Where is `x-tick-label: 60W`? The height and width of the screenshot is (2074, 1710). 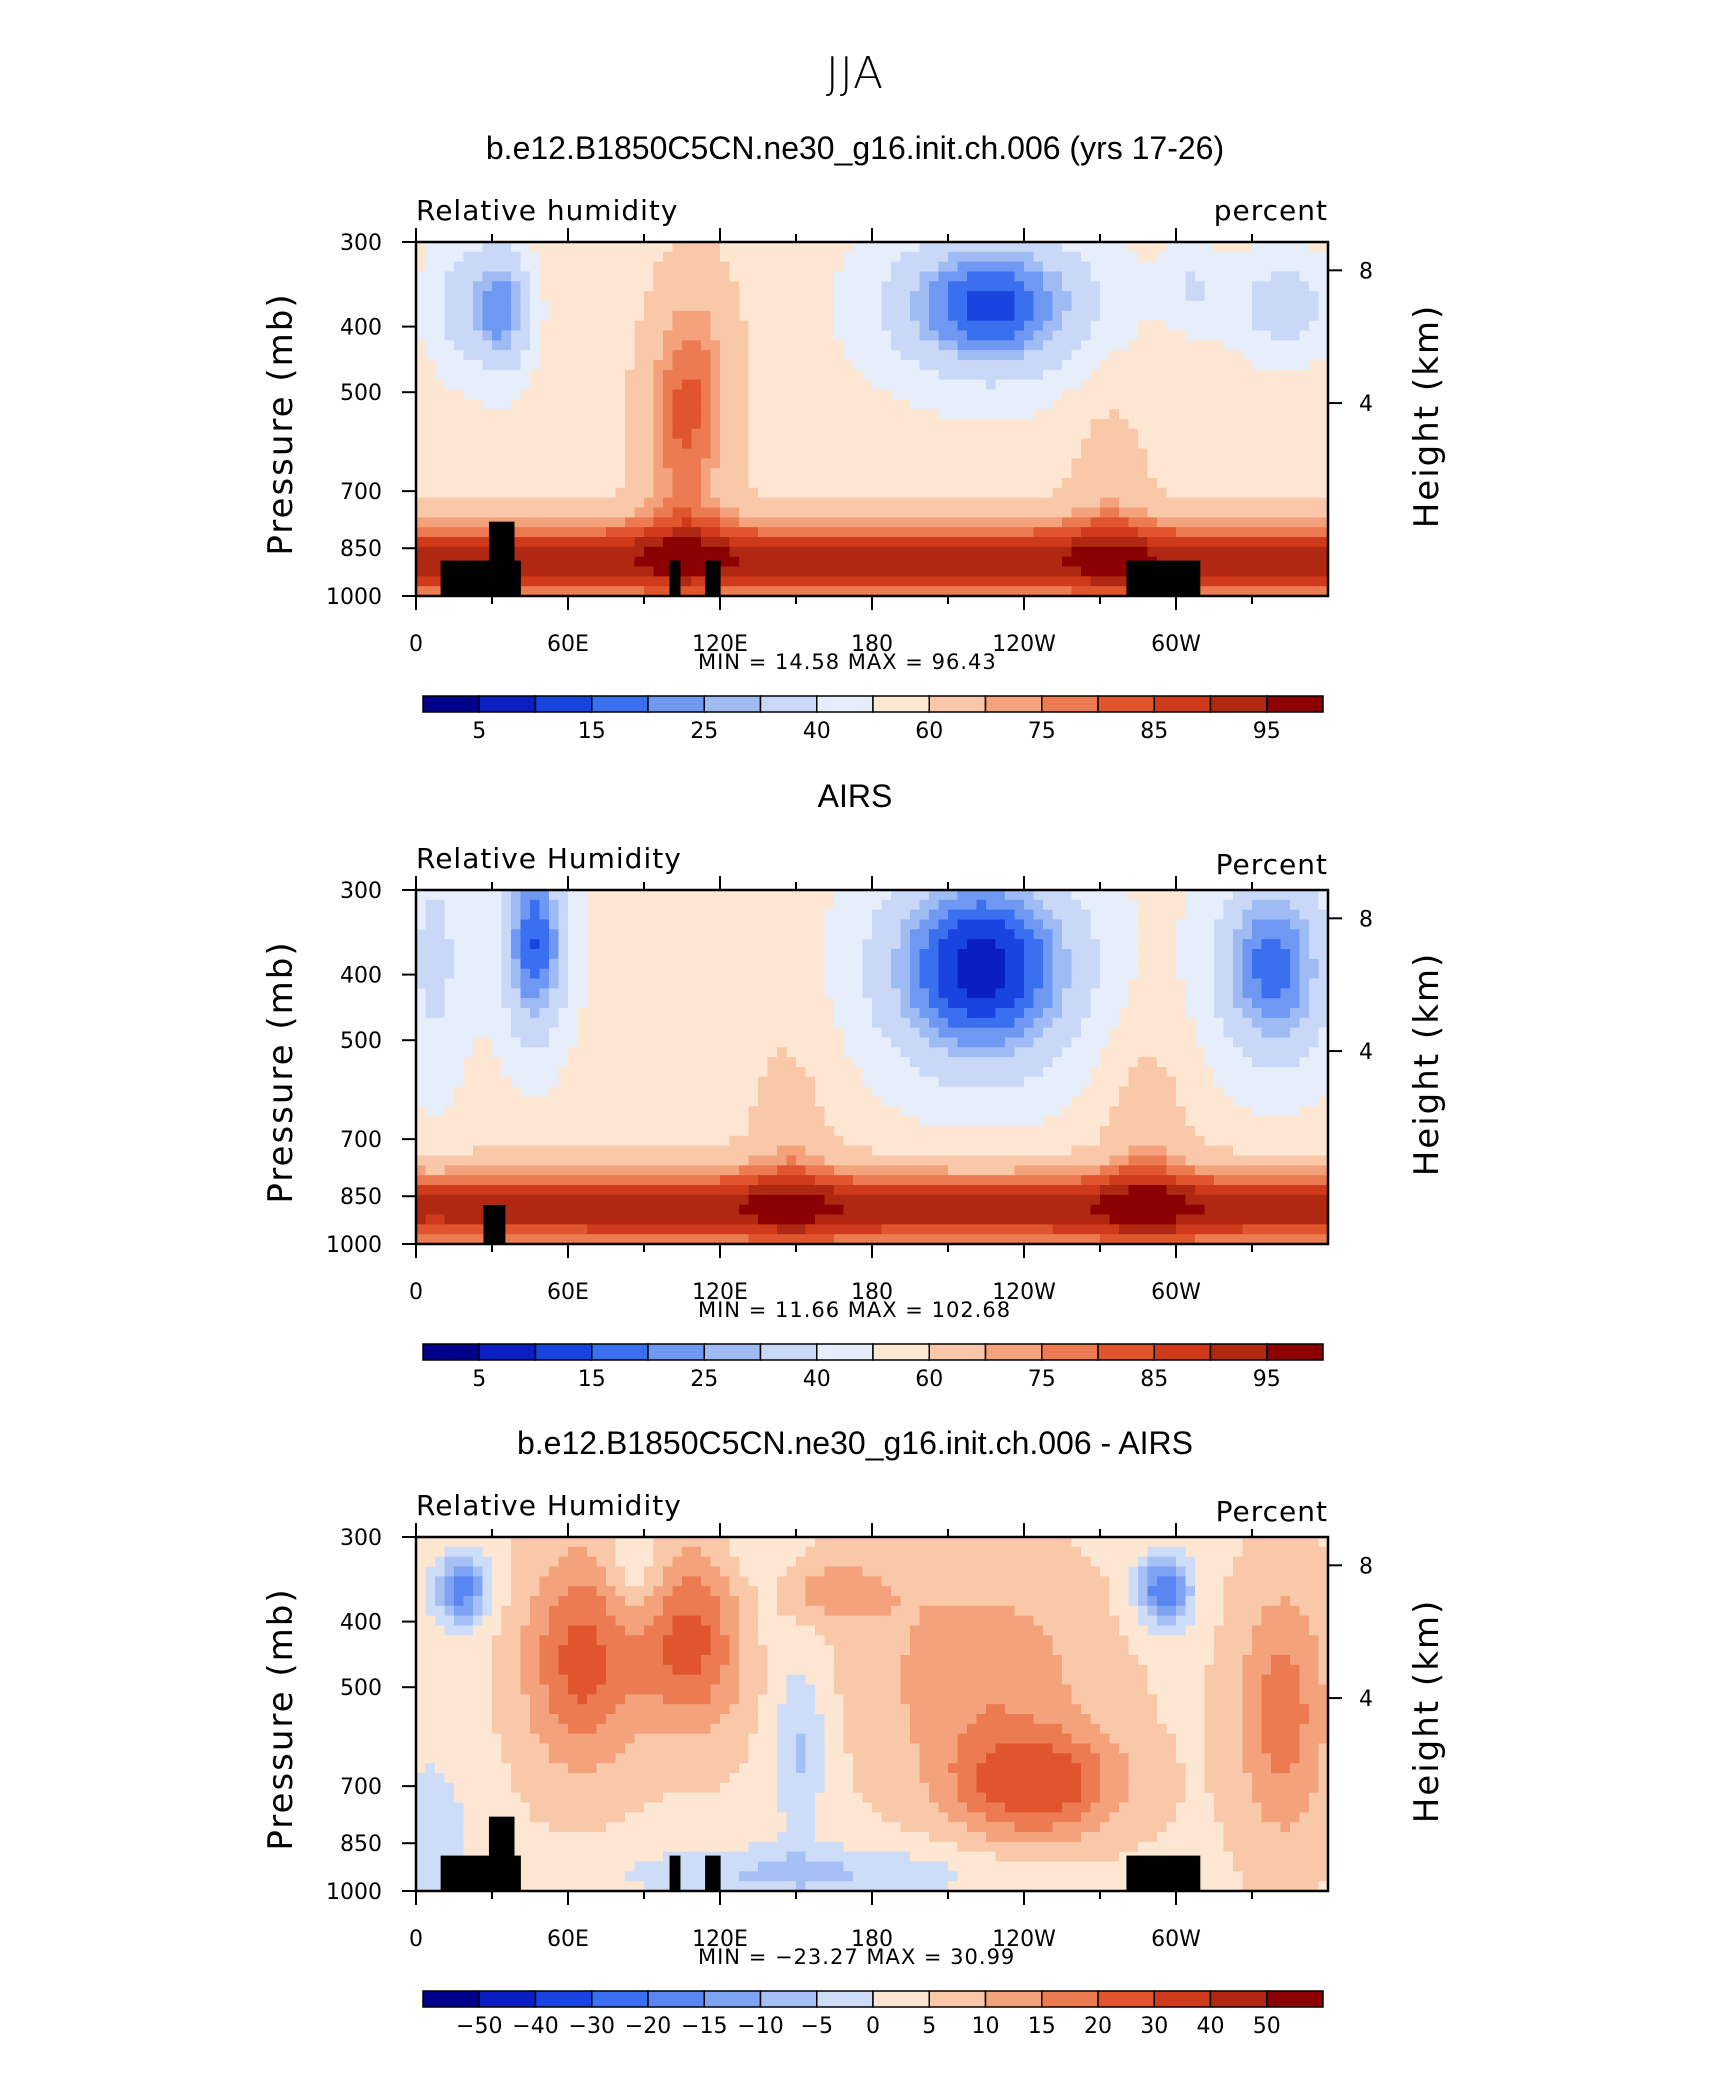
x-tick-label: 60W is located at coordinates (1176, 644).